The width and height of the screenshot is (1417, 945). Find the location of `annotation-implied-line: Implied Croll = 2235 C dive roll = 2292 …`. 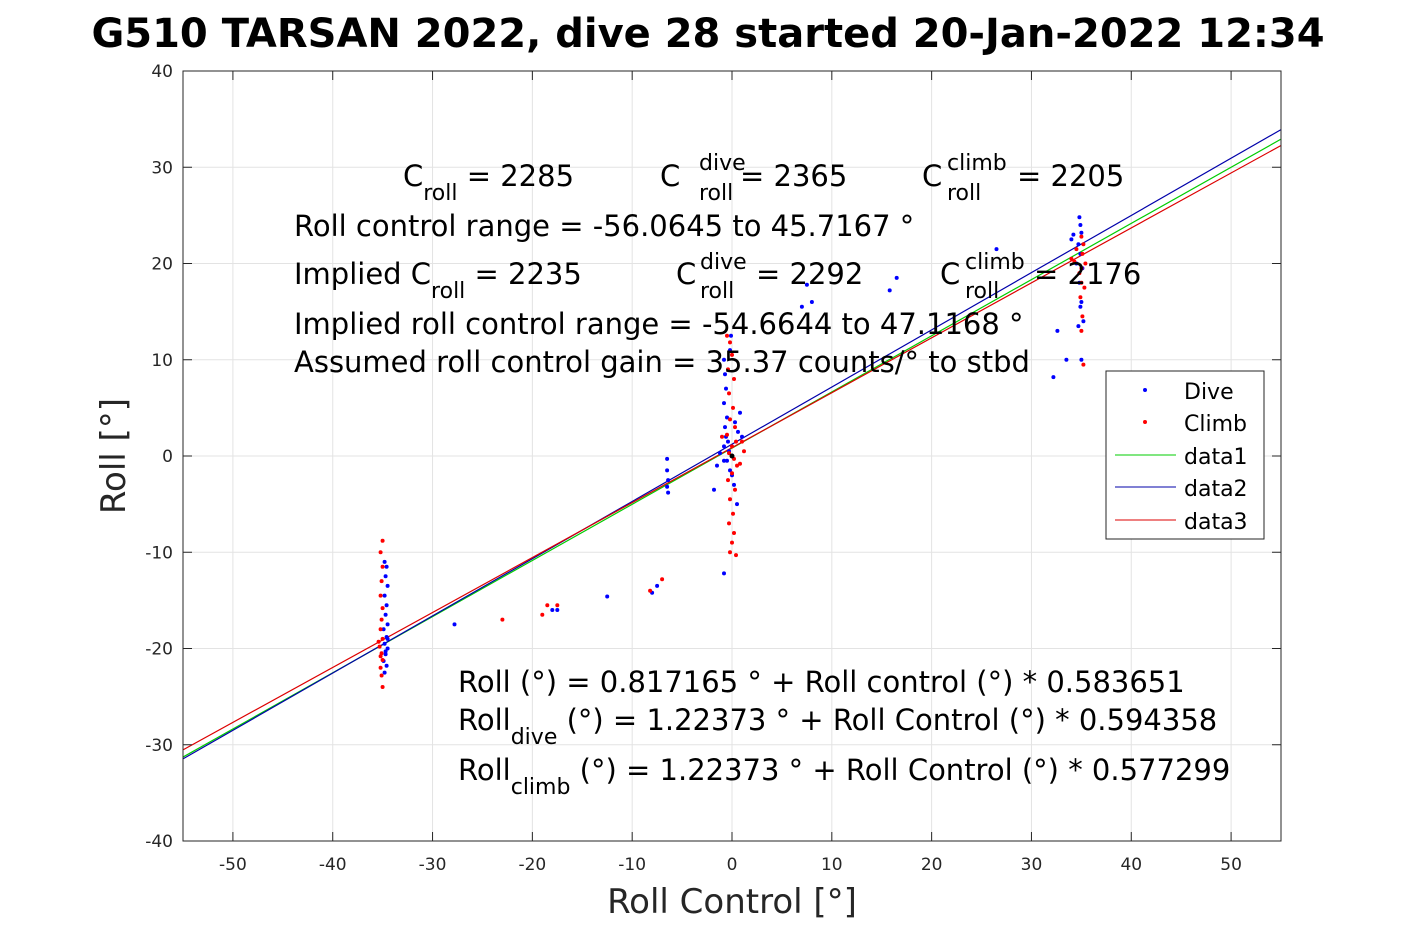

annotation-implied-line: Implied Croll = 2235 C dive roll = 2292 … is located at coordinates (717, 277).